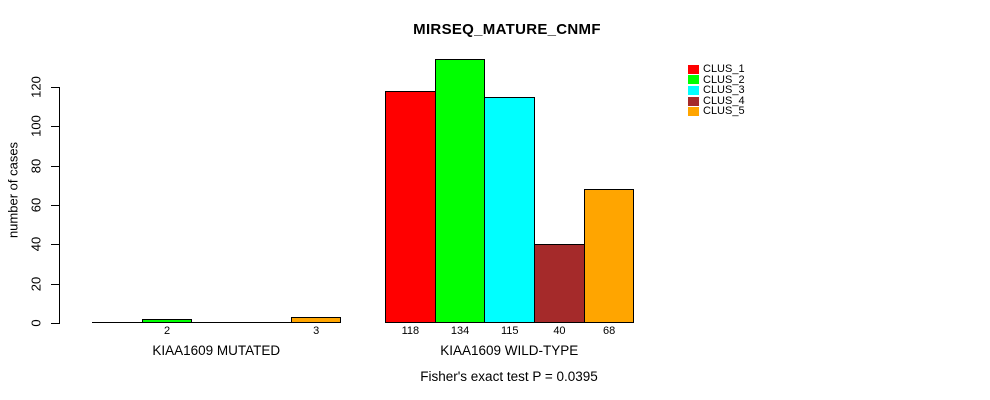 Image resolution: width=990 pixels, height=400 pixels. I want to click on y-axis-tick-label: 80, so click(36, 166).